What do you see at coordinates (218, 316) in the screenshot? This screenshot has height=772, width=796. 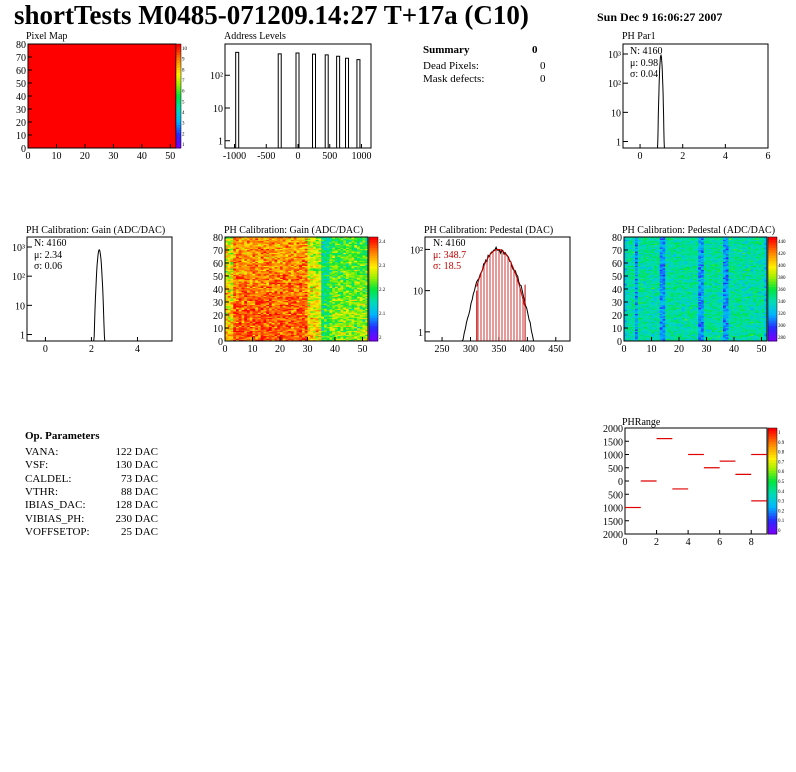 I see `y-tick-label: 20` at bounding box center [218, 316].